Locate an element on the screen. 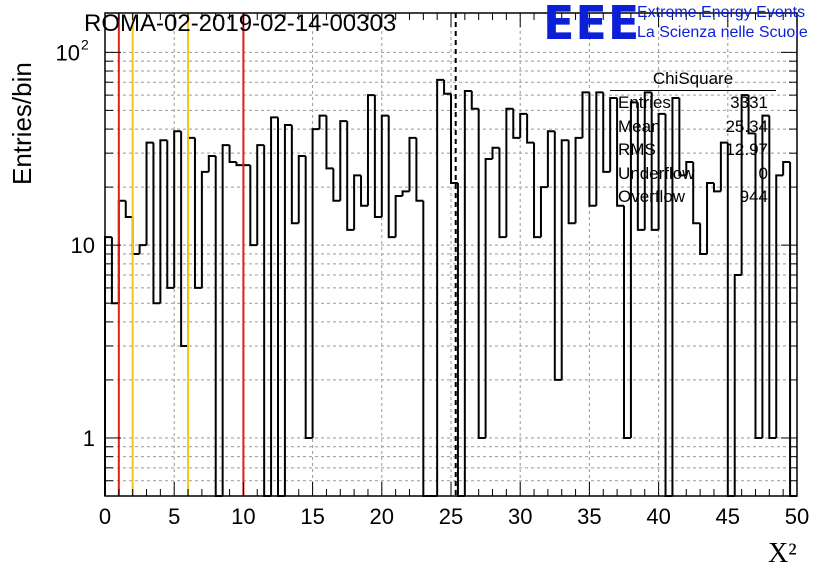 This screenshot has height=572, width=836. logo-tagline-2: La Scienza nelle Scuole is located at coordinates (722, 32).